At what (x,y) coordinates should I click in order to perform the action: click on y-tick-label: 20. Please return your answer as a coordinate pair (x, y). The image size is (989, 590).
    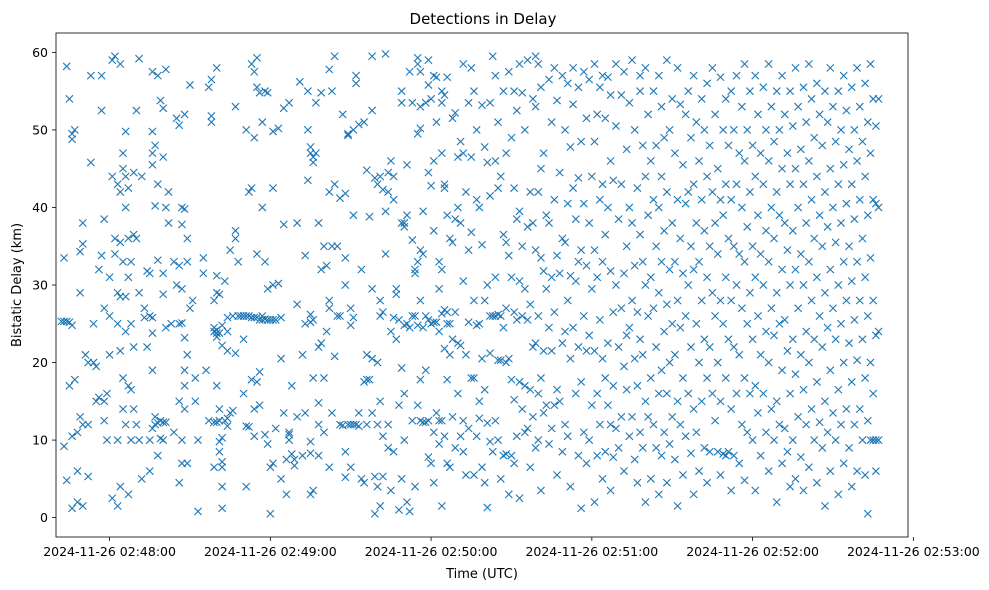
    Looking at the image, I should click on (40, 362).